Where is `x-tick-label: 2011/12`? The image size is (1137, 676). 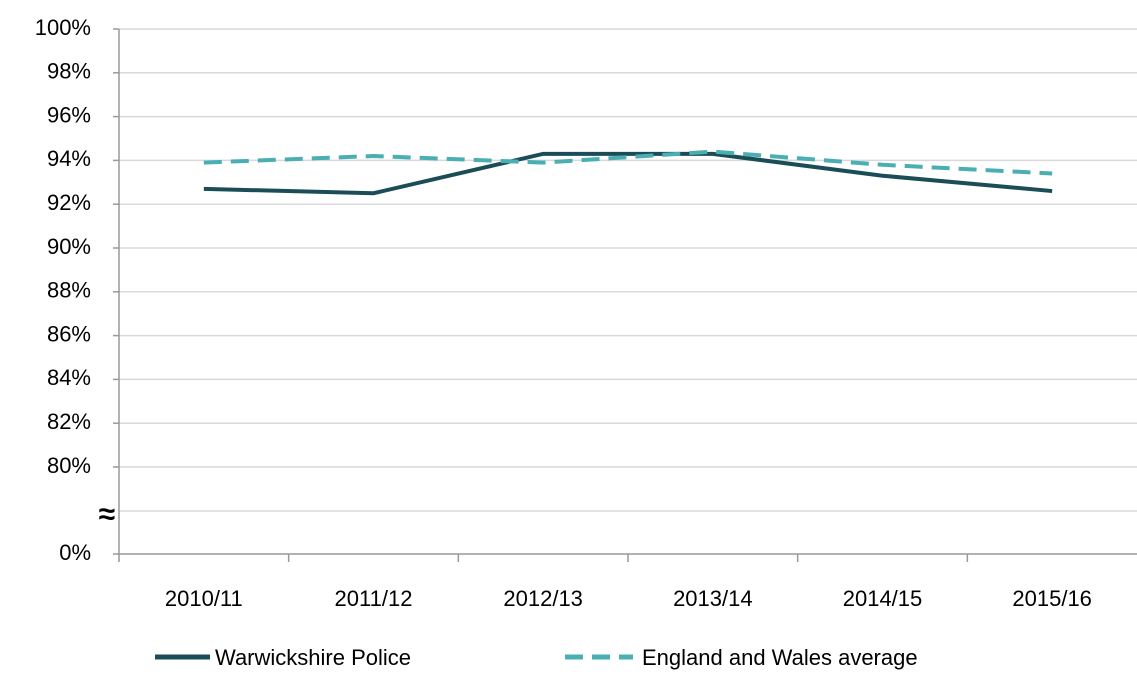 x-tick-label: 2011/12 is located at coordinates (374, 598).